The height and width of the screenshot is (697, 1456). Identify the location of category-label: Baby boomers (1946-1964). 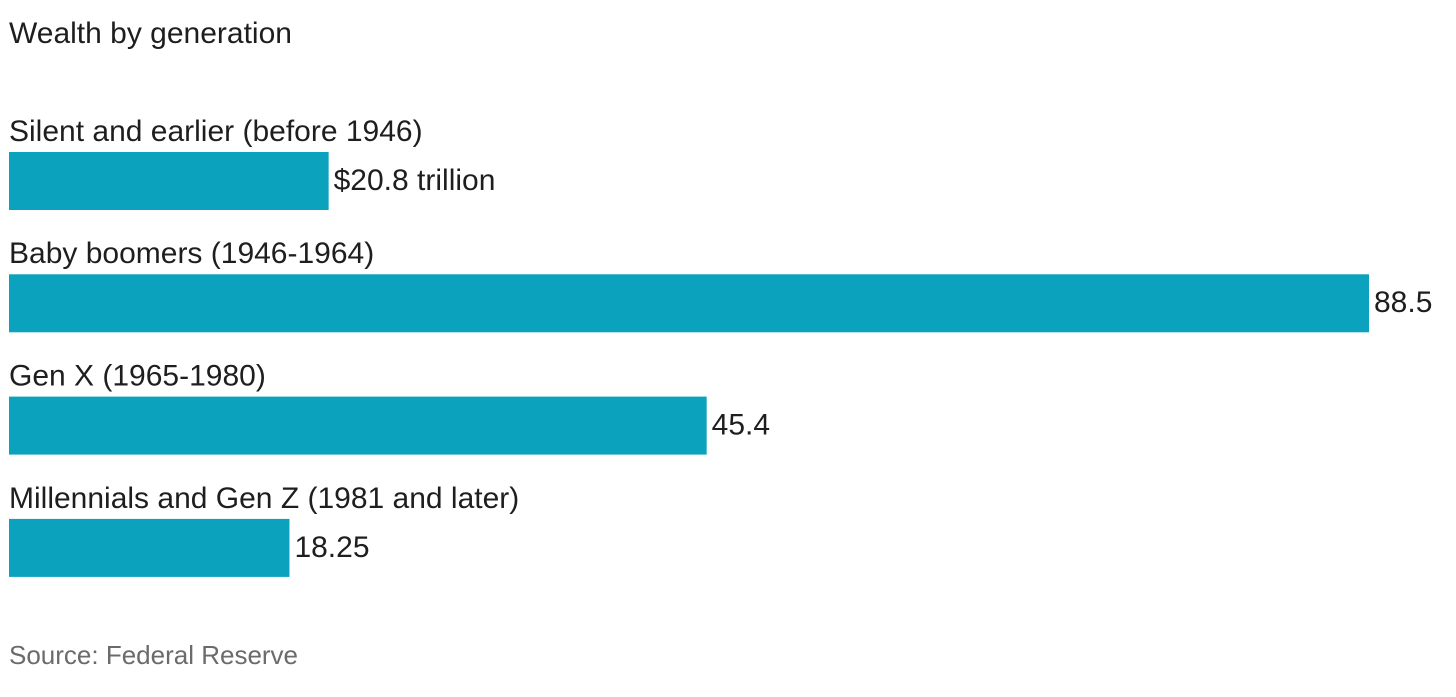
(191, 253).